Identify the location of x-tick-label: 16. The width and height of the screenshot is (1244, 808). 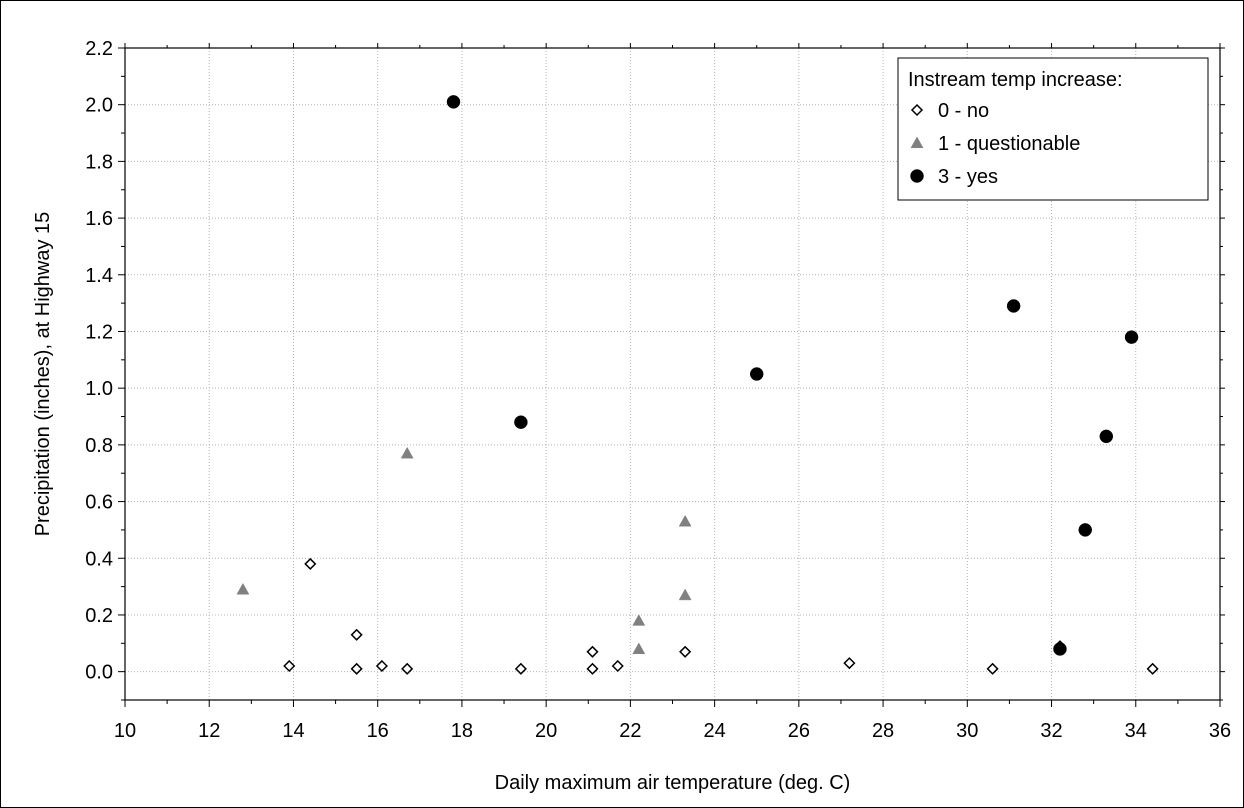
(378, 731).